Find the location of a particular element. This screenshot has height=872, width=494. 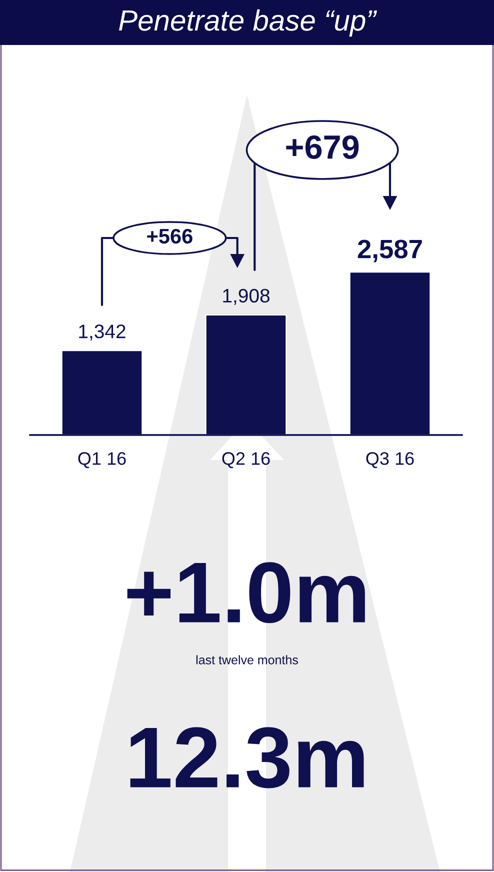

text: +566 is located at coordinates (169, 236).